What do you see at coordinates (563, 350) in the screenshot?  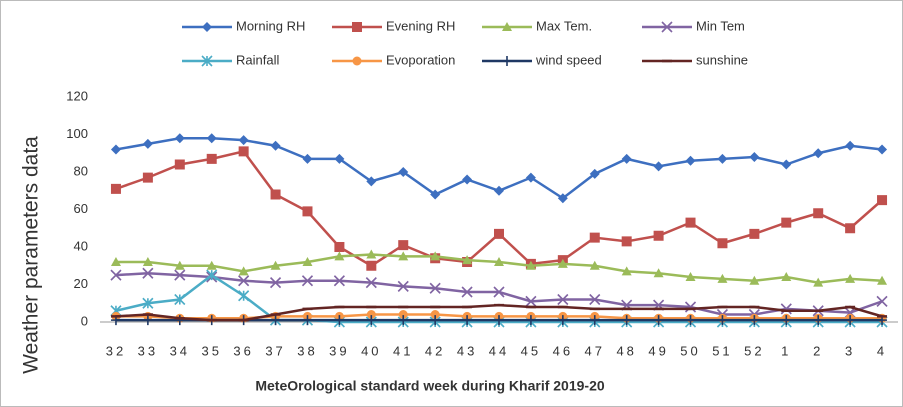 I see `x-tick-label: 46` at bounding box center [563, 350].